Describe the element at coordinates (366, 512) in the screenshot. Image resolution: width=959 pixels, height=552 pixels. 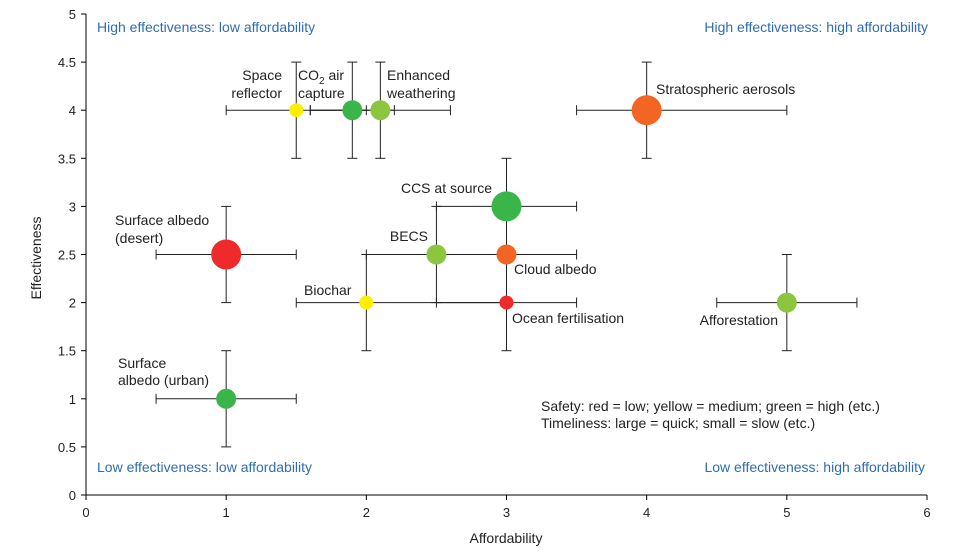
I see `x-tick-label: 2` at that location.